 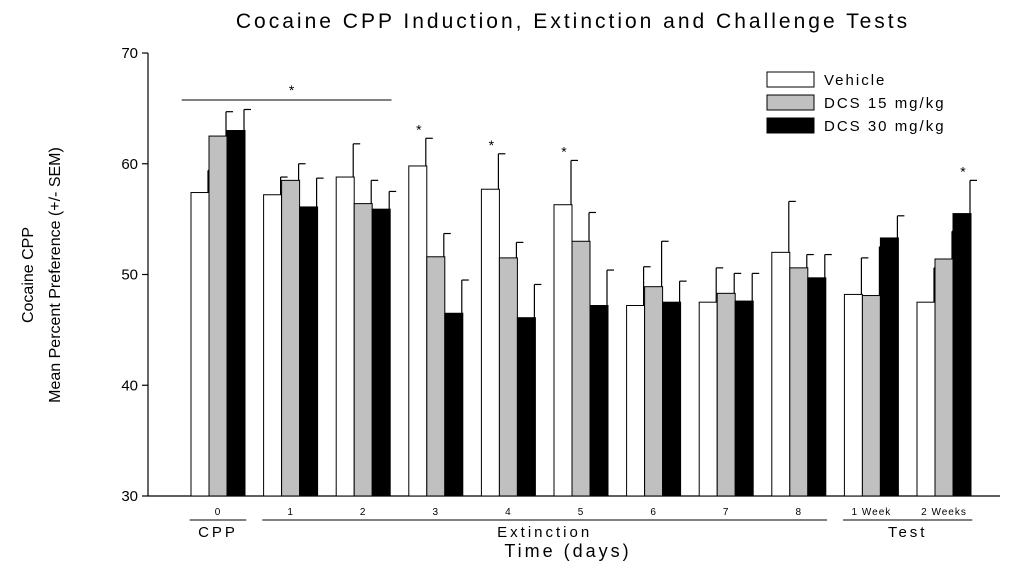 What do you see at coordinates (55, 275) in the screenshot?
I see `y-axis-label-line-2: Mean Percent Preference (+/- SEM)` at bounding box center [55, 275].